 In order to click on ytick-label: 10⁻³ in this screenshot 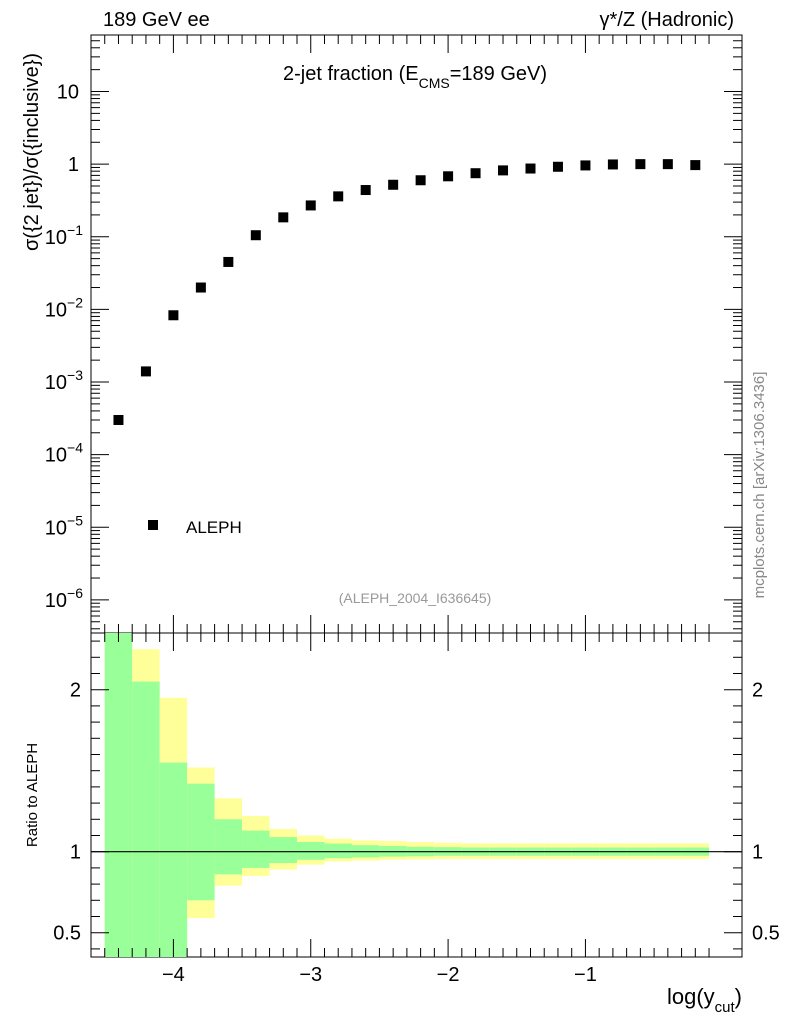, I will do `click(64, 380)`.